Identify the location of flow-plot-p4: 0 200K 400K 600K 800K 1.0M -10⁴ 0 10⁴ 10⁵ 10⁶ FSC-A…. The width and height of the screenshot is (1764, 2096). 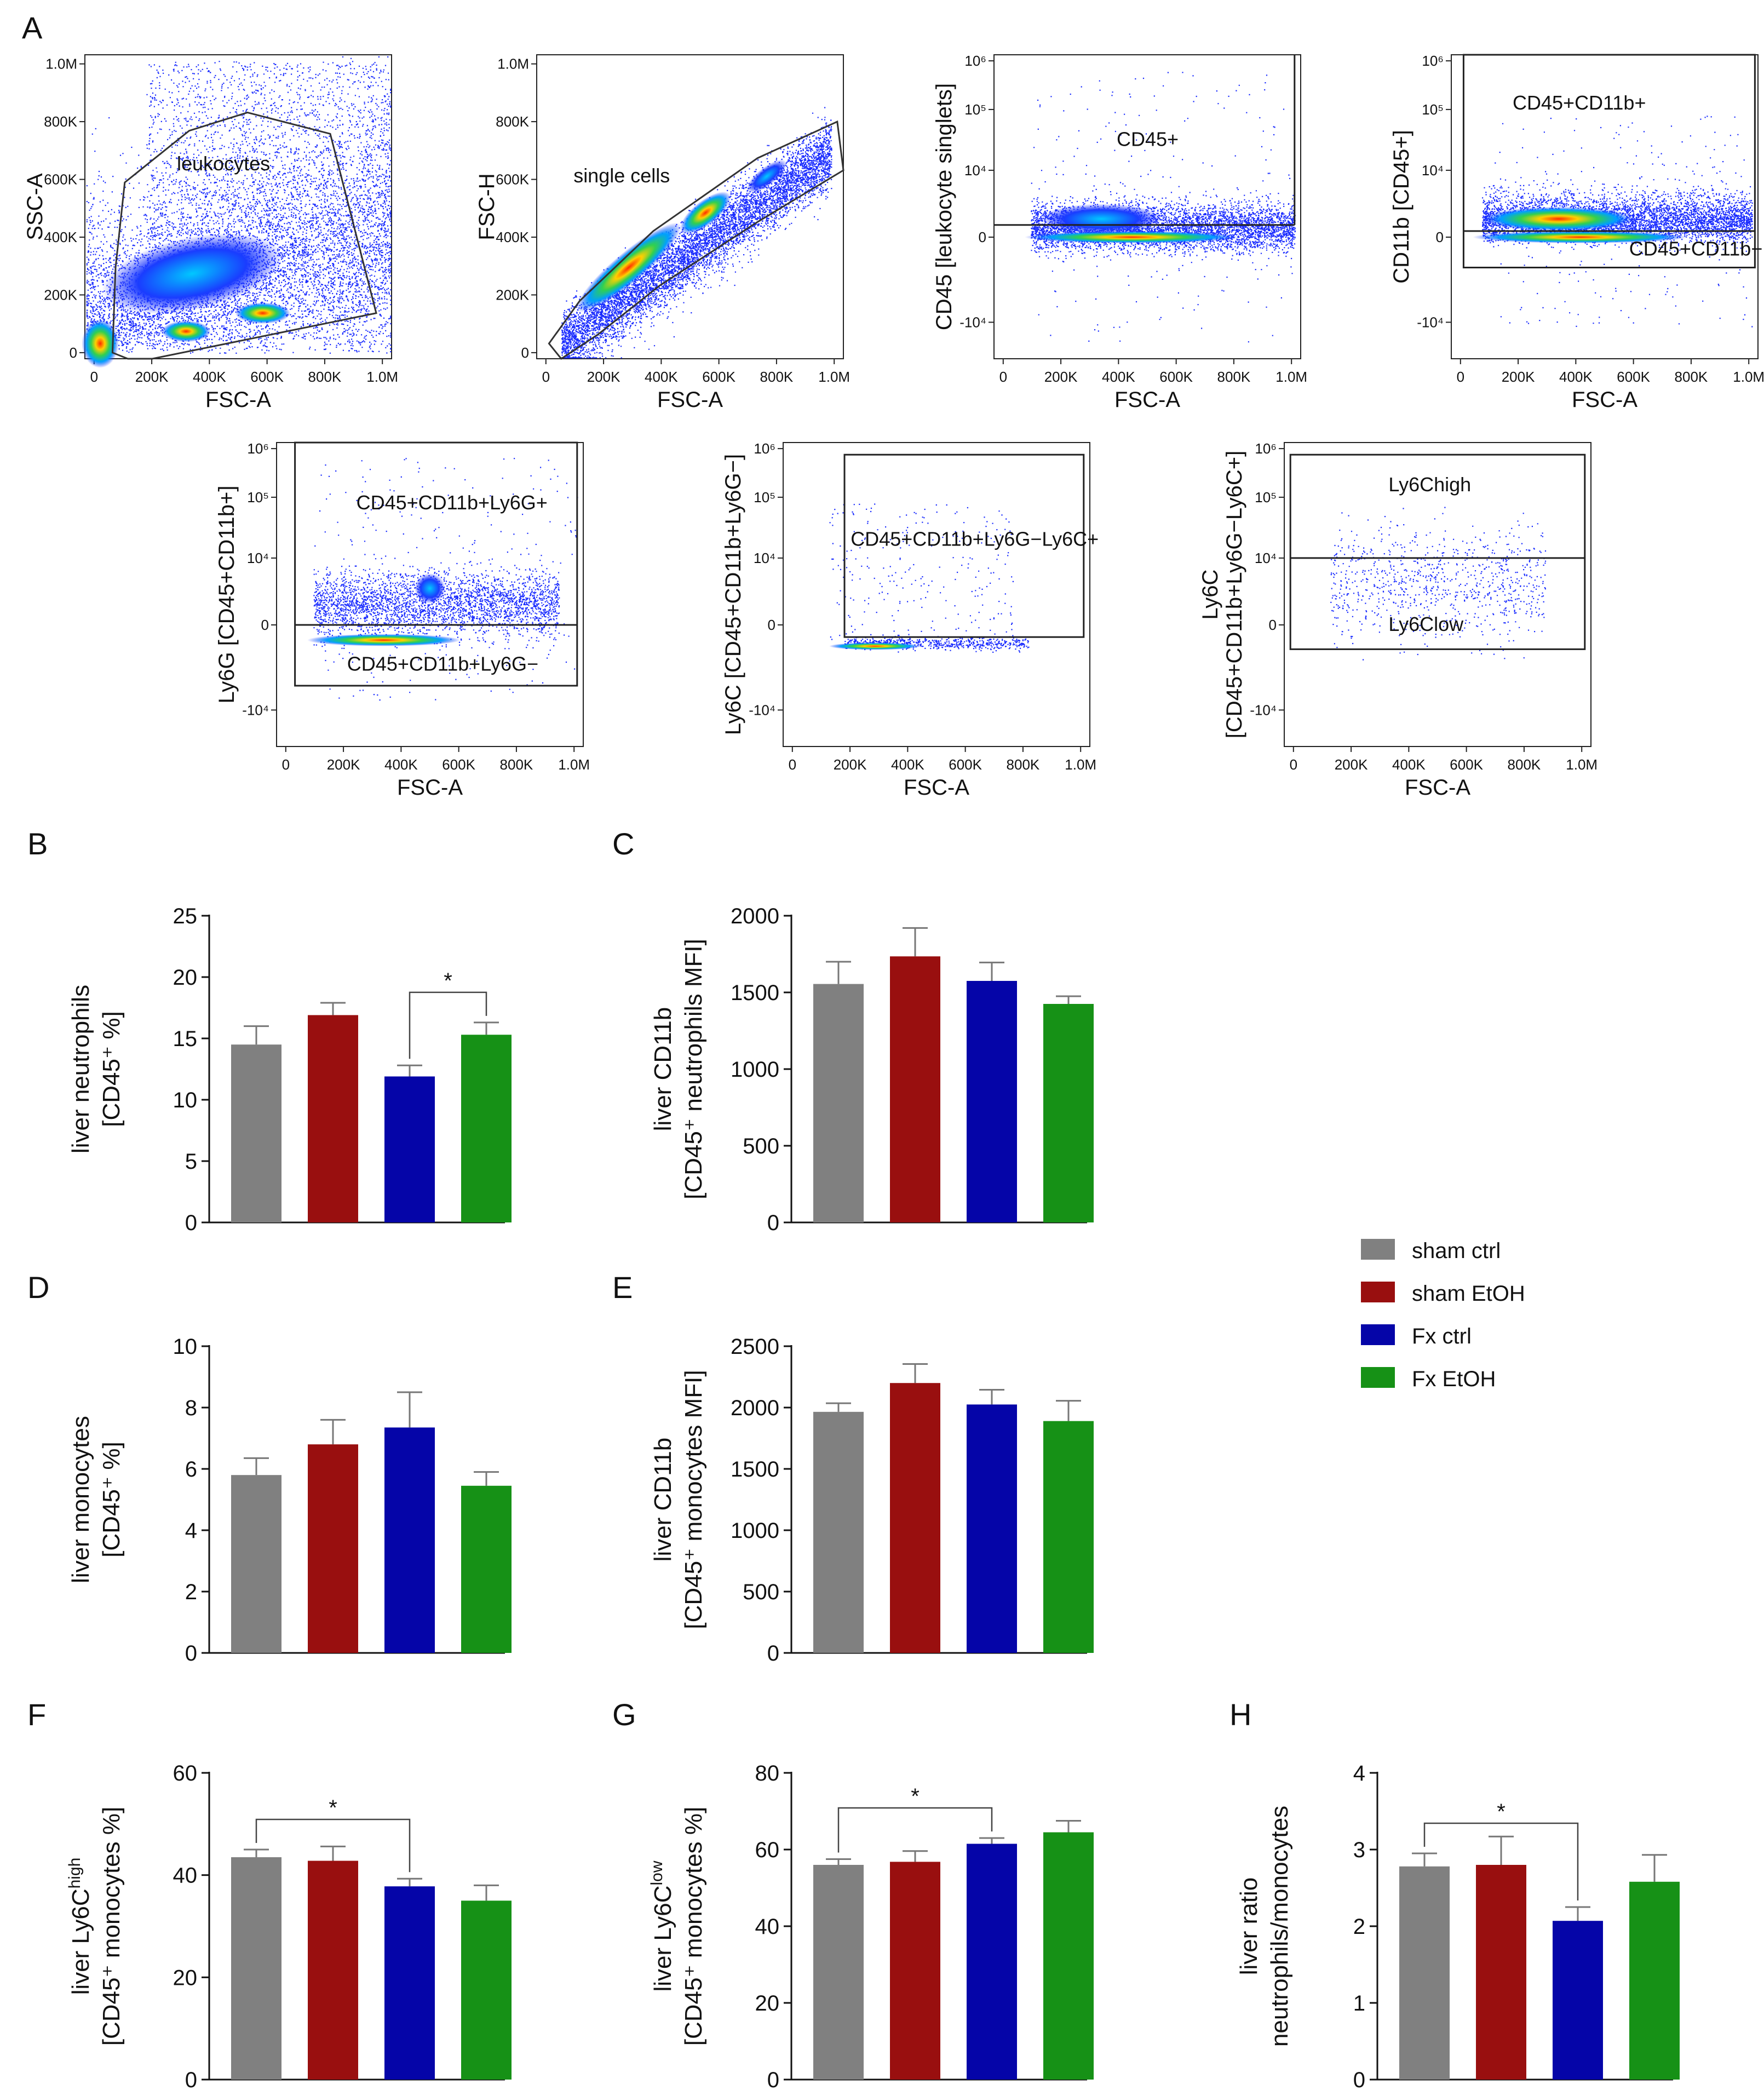
(1576, 232).